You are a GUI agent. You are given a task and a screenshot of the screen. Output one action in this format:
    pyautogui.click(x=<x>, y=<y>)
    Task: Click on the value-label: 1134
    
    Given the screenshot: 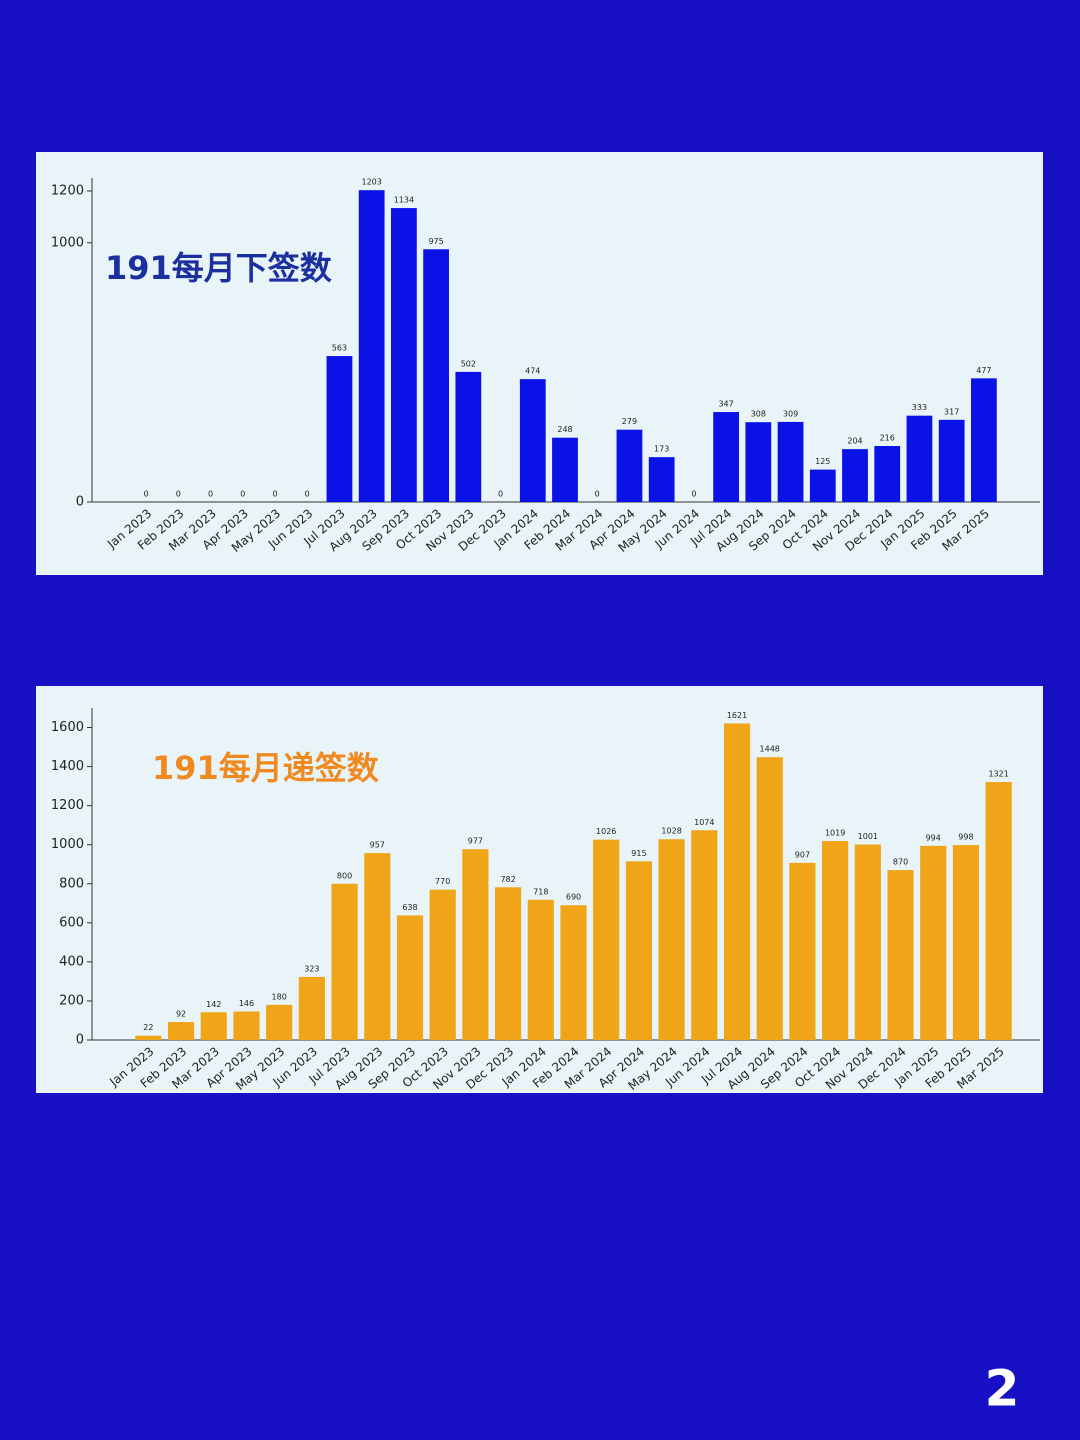 What is the action you would take?
    pyautogui.click(x=404, y=200)
    